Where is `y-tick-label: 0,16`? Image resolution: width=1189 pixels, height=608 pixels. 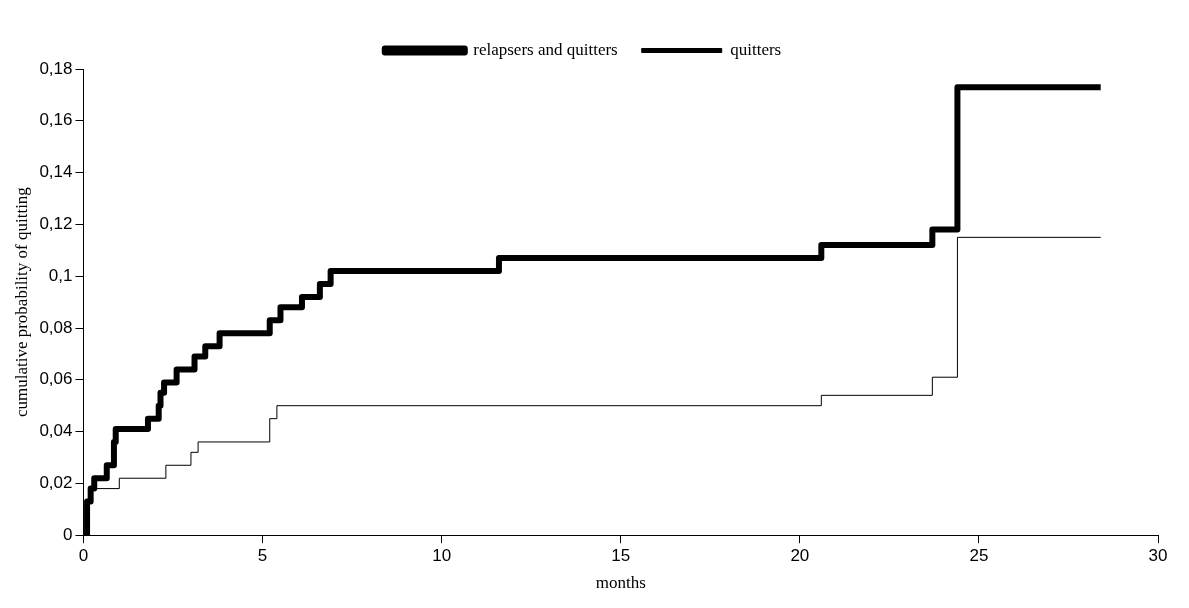
y-tick-label: 0,16 is located at coordinates (56, 120).